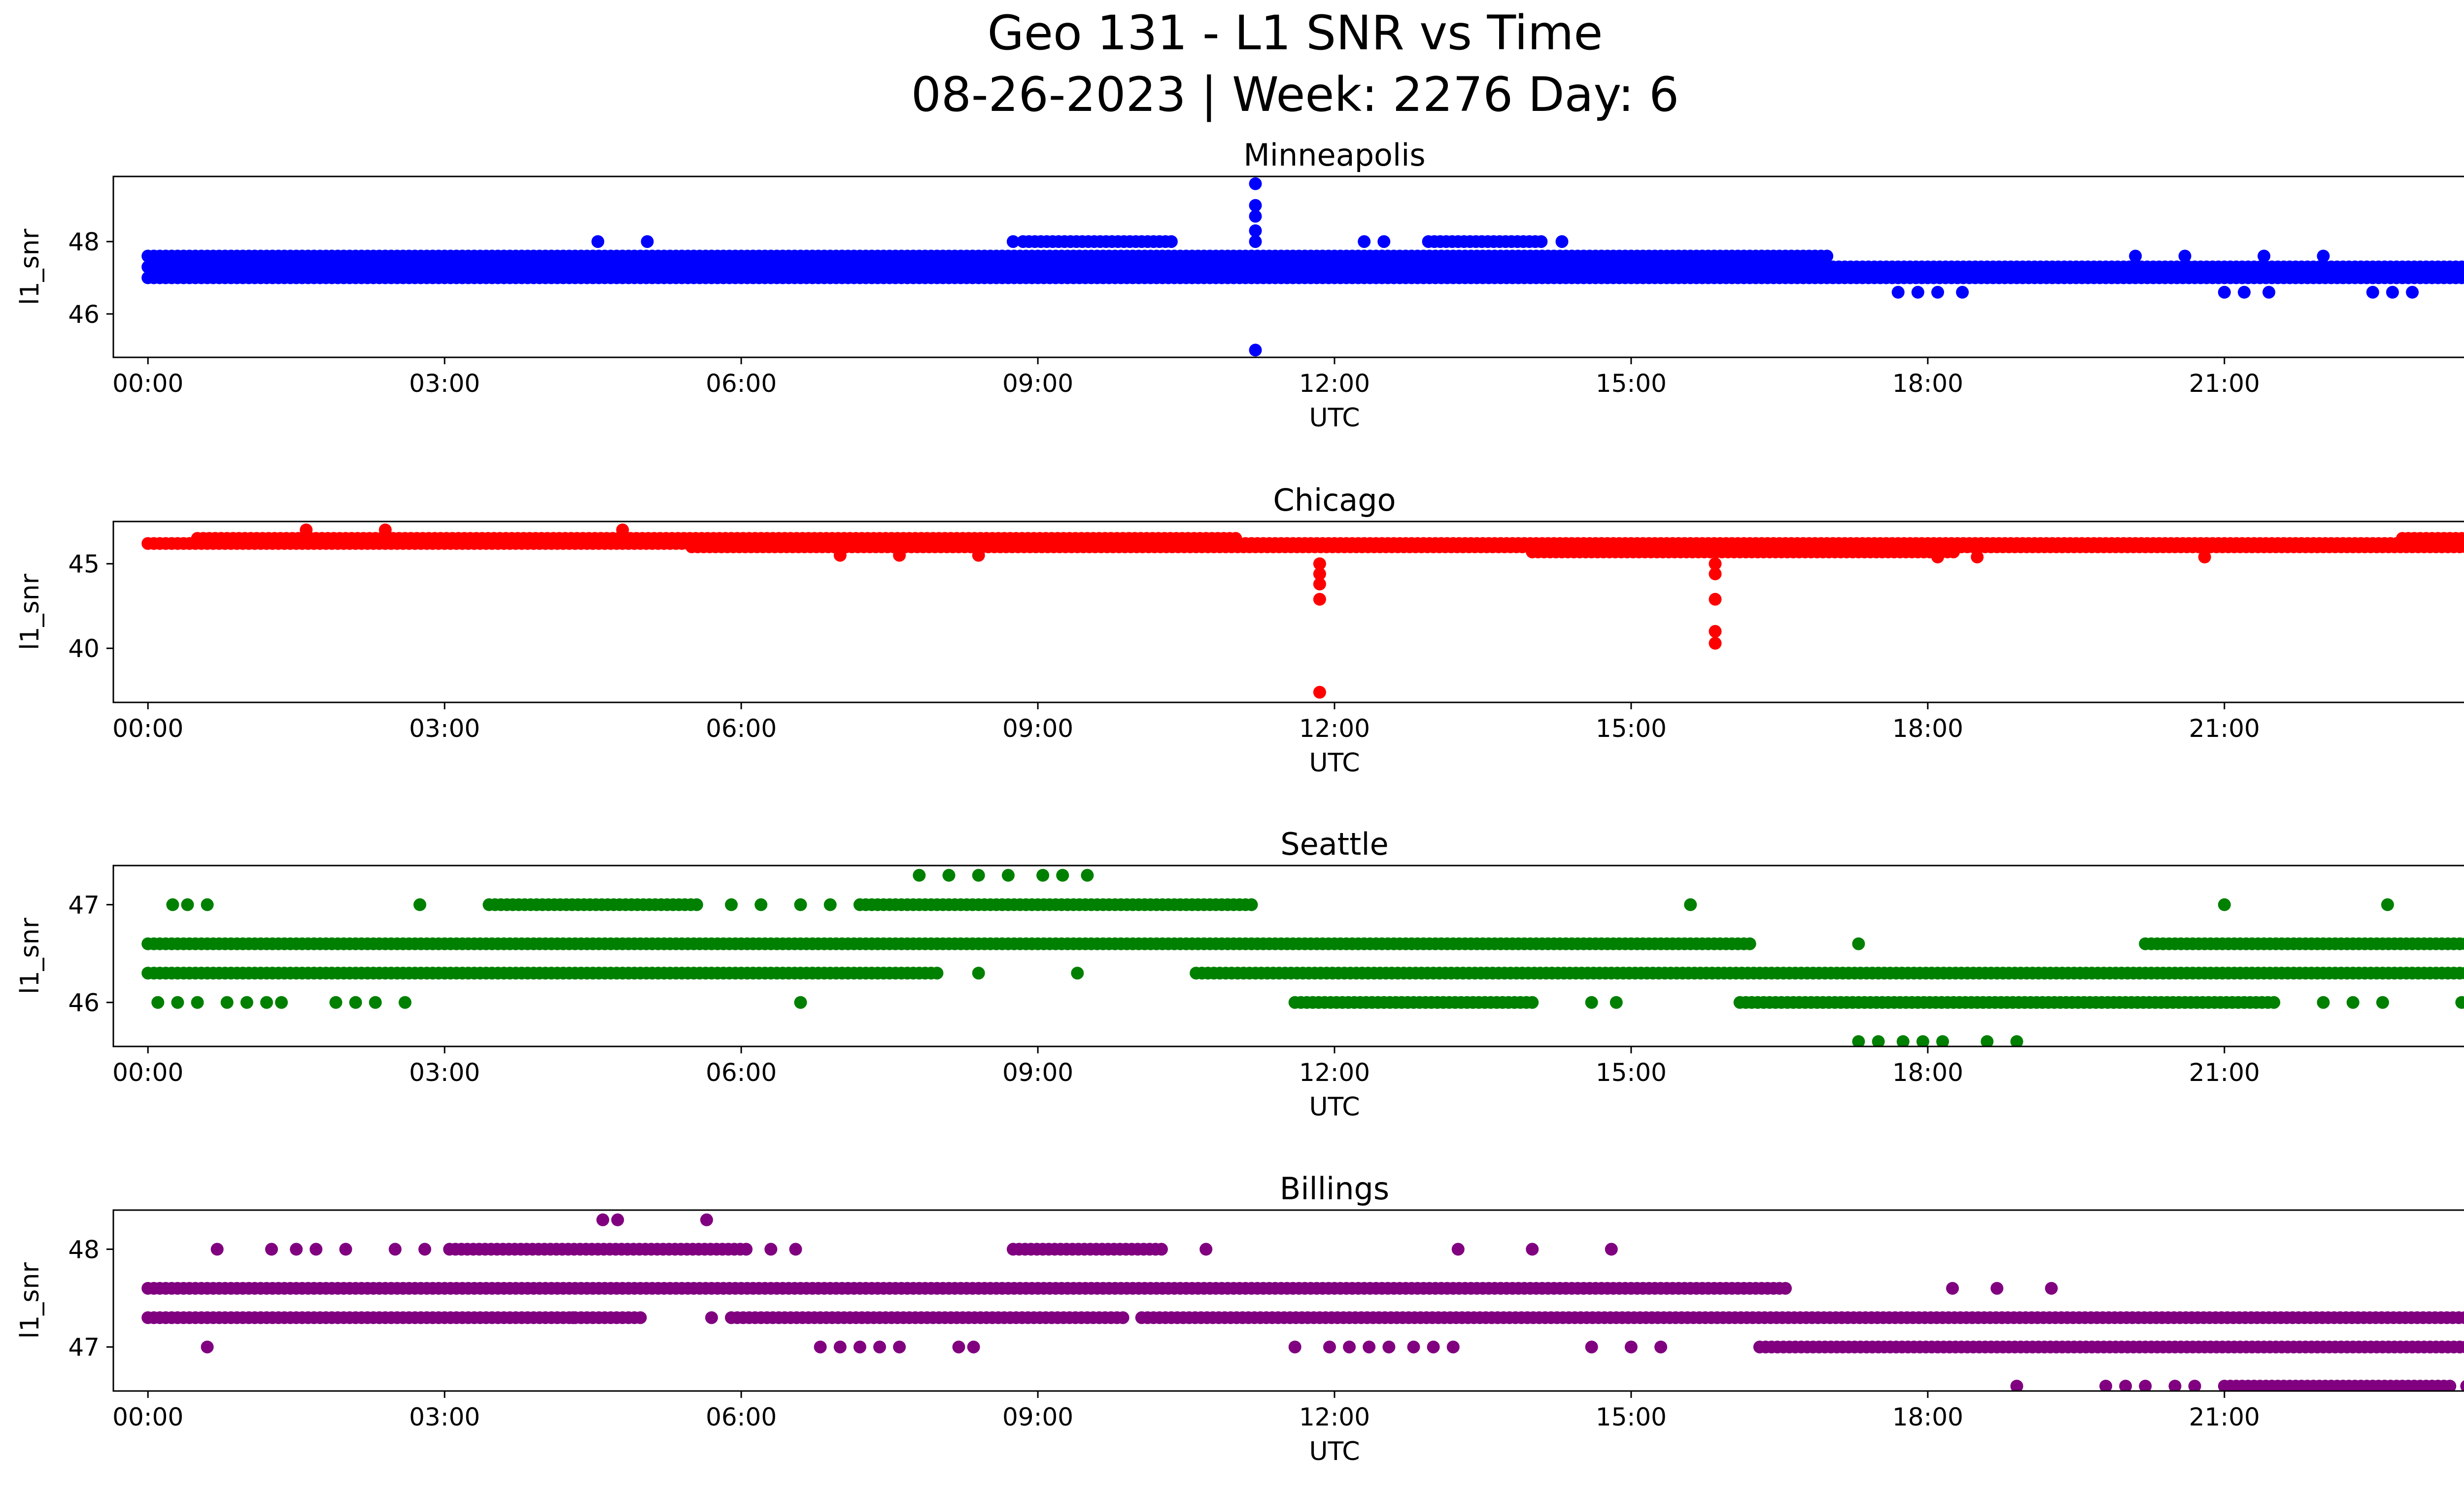 This screenshot has height=1495, width=2464. What do you see at coordinates (1037, 383) in the screenshot?
I see `x-tick-label: 09:00` at bounding box center [1037, 383].